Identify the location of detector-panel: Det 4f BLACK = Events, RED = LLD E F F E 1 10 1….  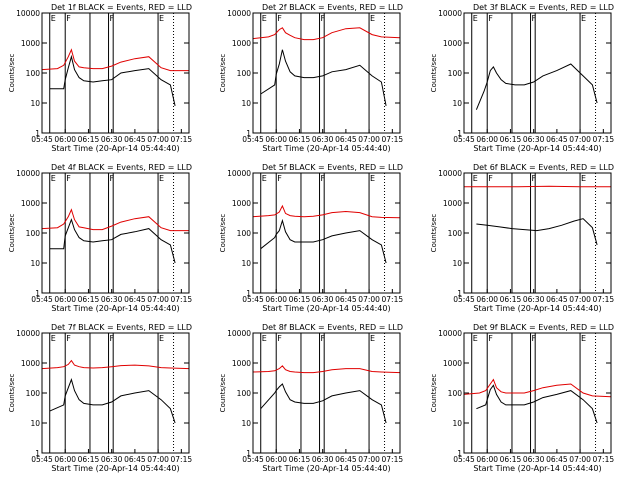
(100, 238).